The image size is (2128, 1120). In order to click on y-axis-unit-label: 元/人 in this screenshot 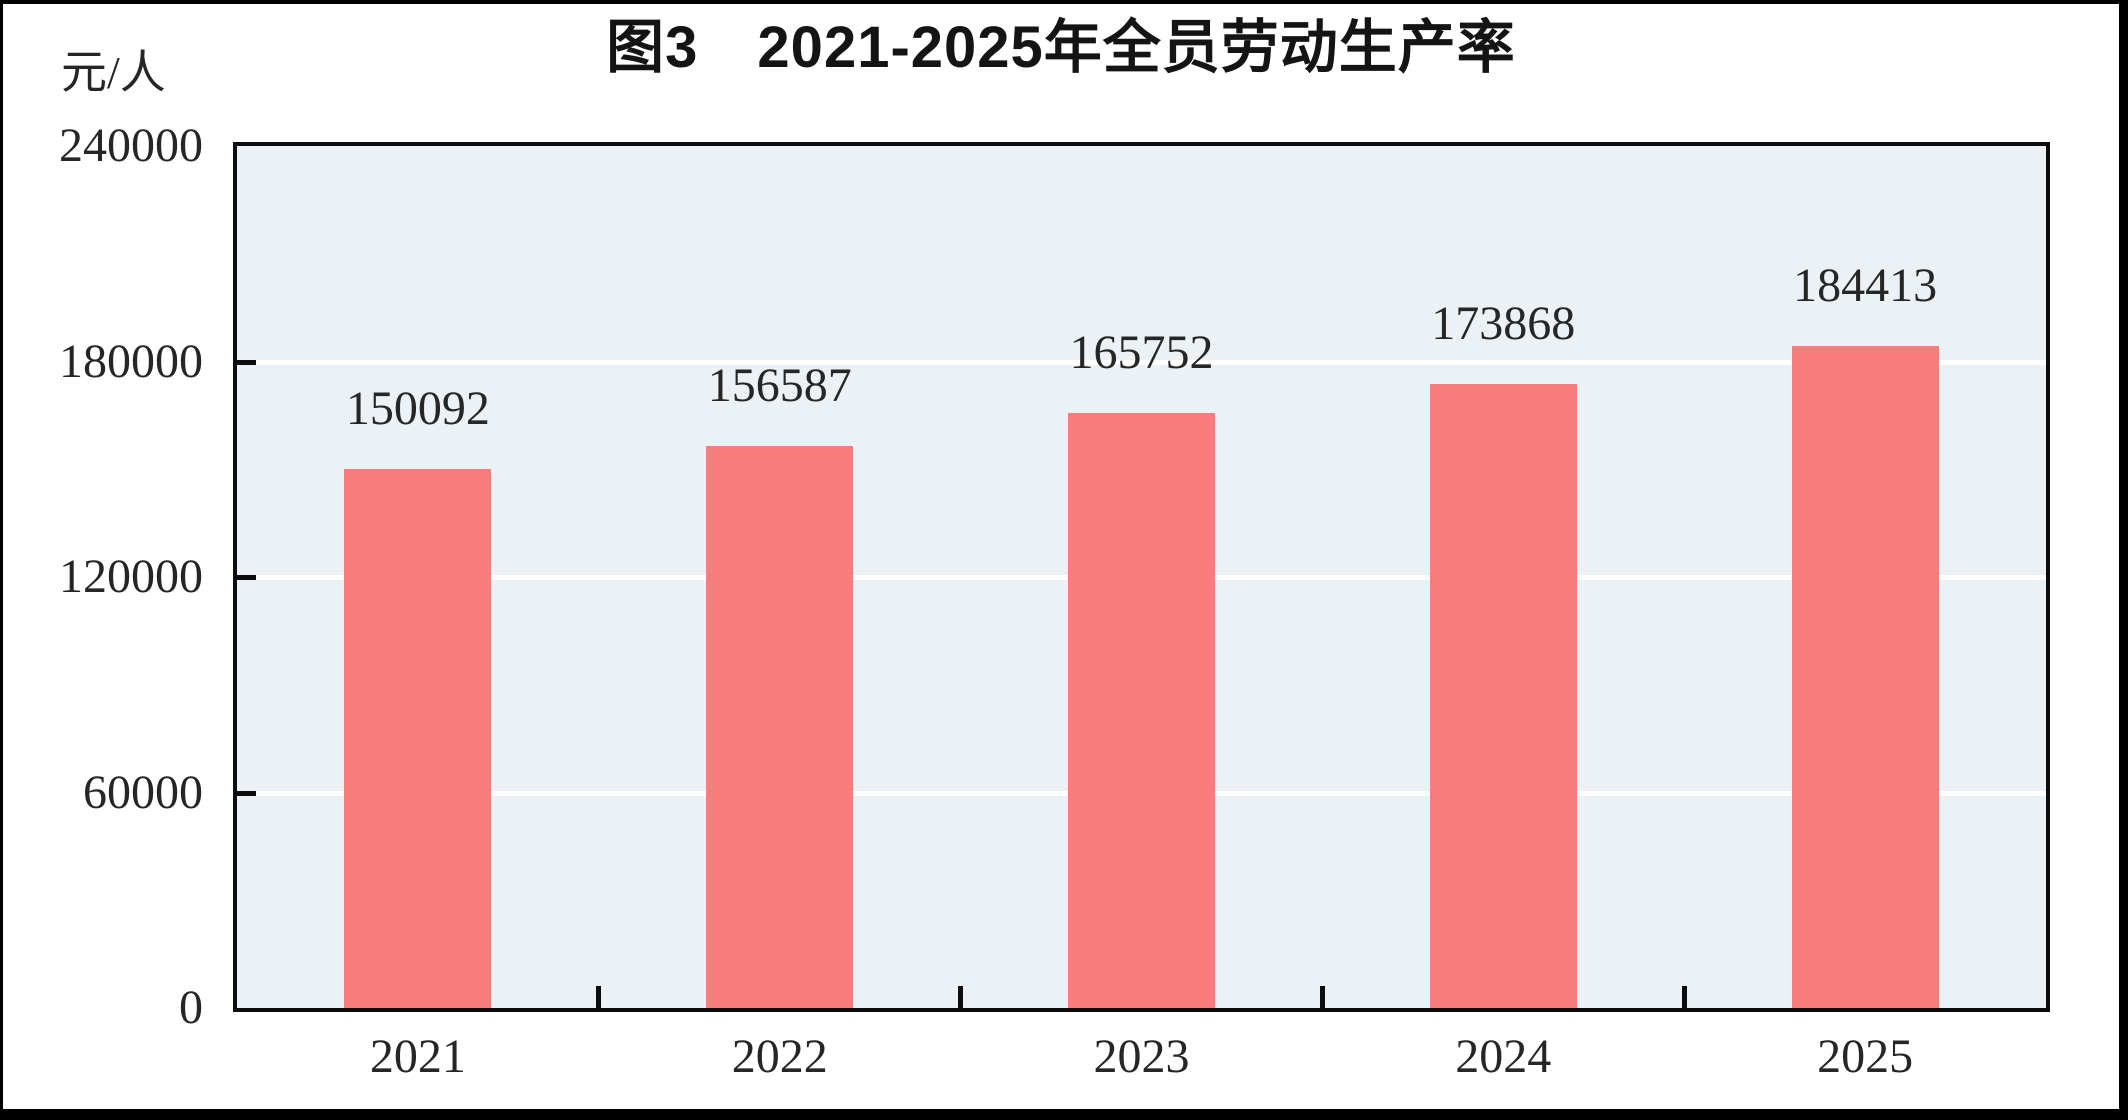, I will do `click(113, 72)`.